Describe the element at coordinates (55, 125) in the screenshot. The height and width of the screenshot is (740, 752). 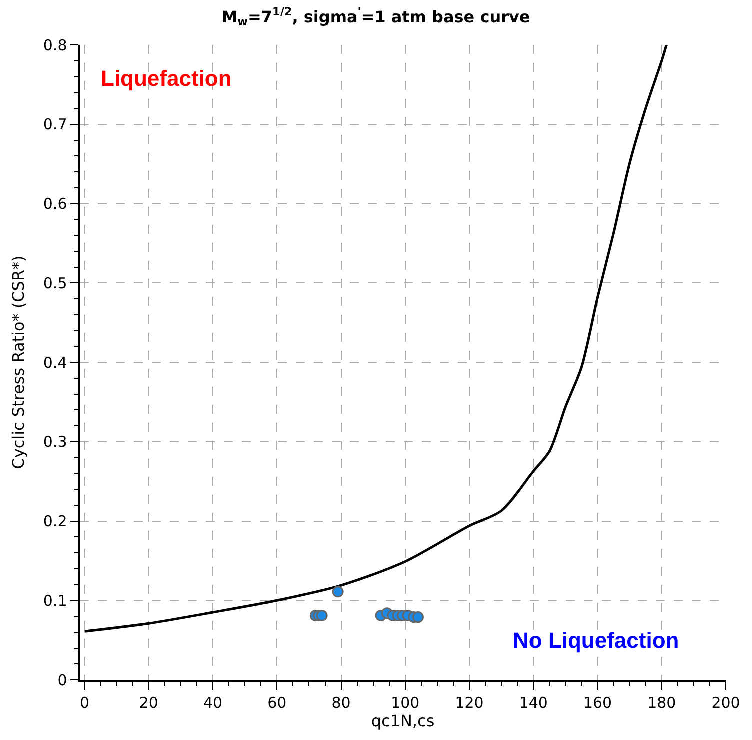
I see `y-tick-label: 0.7` at that location.